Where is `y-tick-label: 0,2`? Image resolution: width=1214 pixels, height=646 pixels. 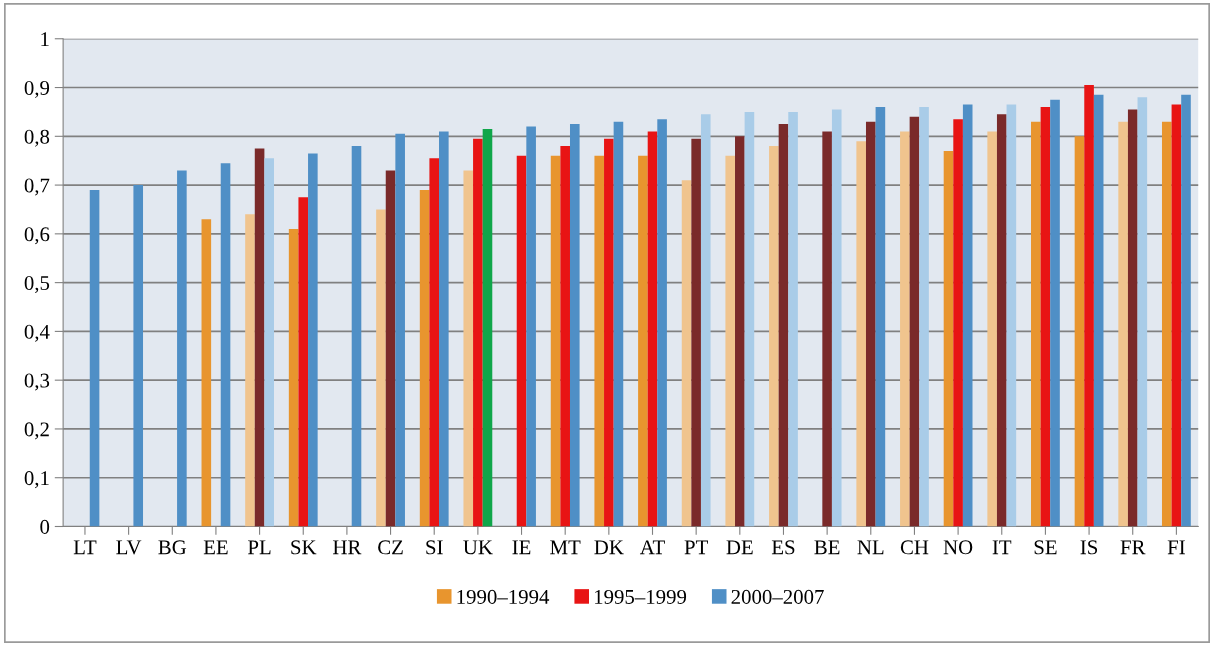
y-tick-label: 0,2 is located at coordinates (36, 431).